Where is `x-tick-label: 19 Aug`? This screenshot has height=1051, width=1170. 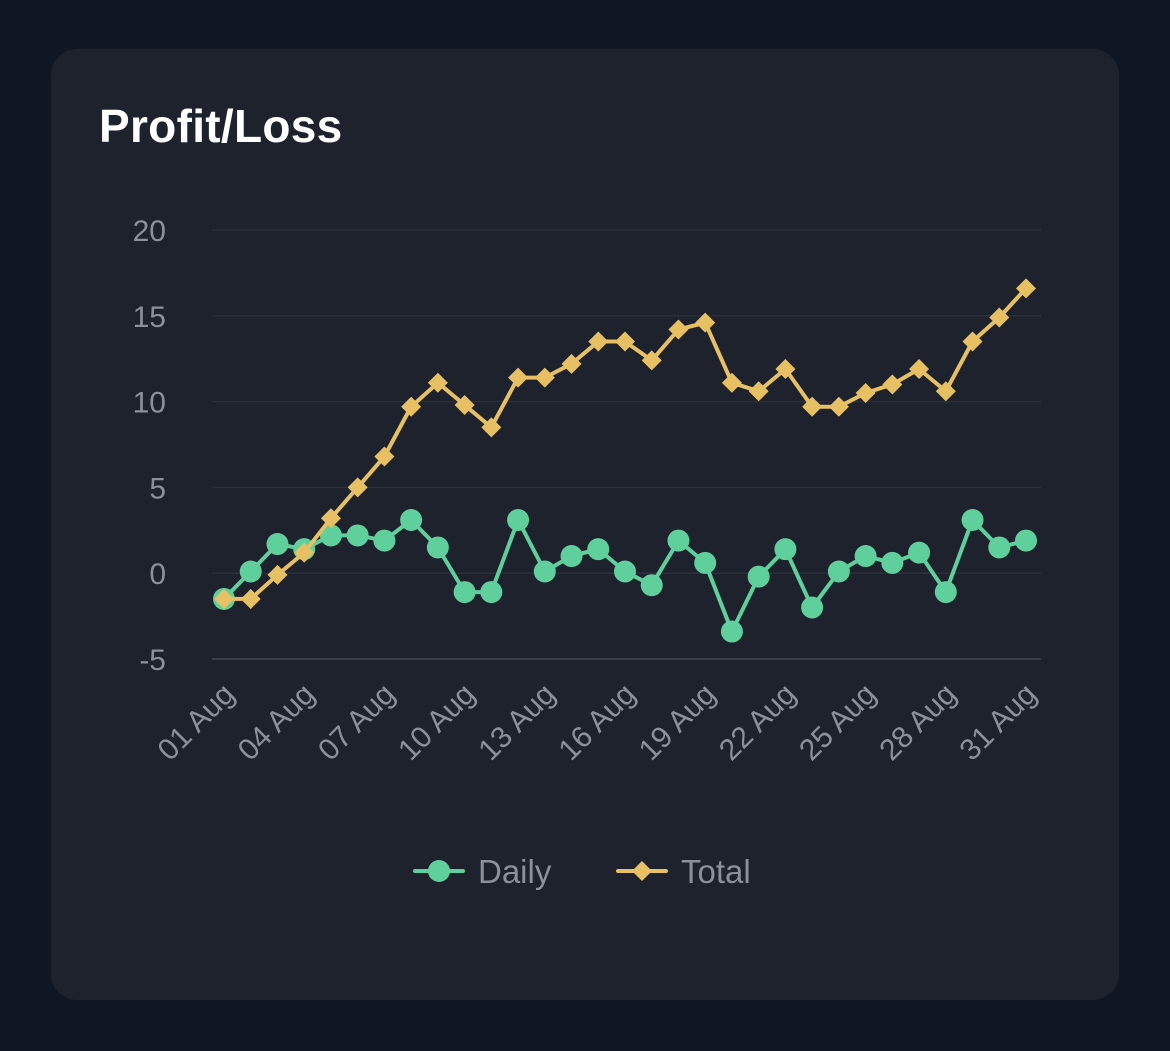 x-tick-label: 19 Aug is located at coordinates (677, 722).